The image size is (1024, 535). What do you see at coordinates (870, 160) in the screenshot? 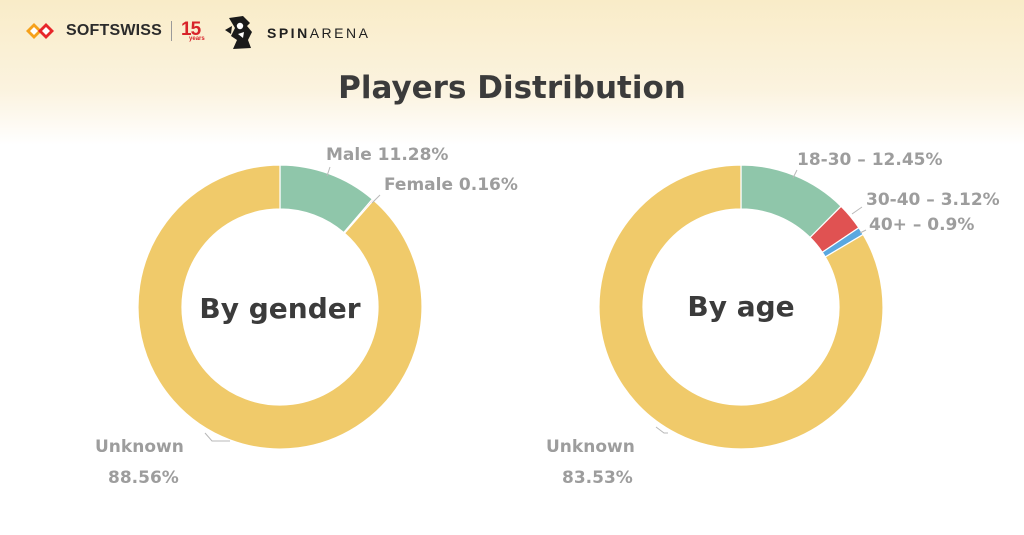
I see `slice-label: 18-30 – 12.45%` at bounding box center [870, 160].